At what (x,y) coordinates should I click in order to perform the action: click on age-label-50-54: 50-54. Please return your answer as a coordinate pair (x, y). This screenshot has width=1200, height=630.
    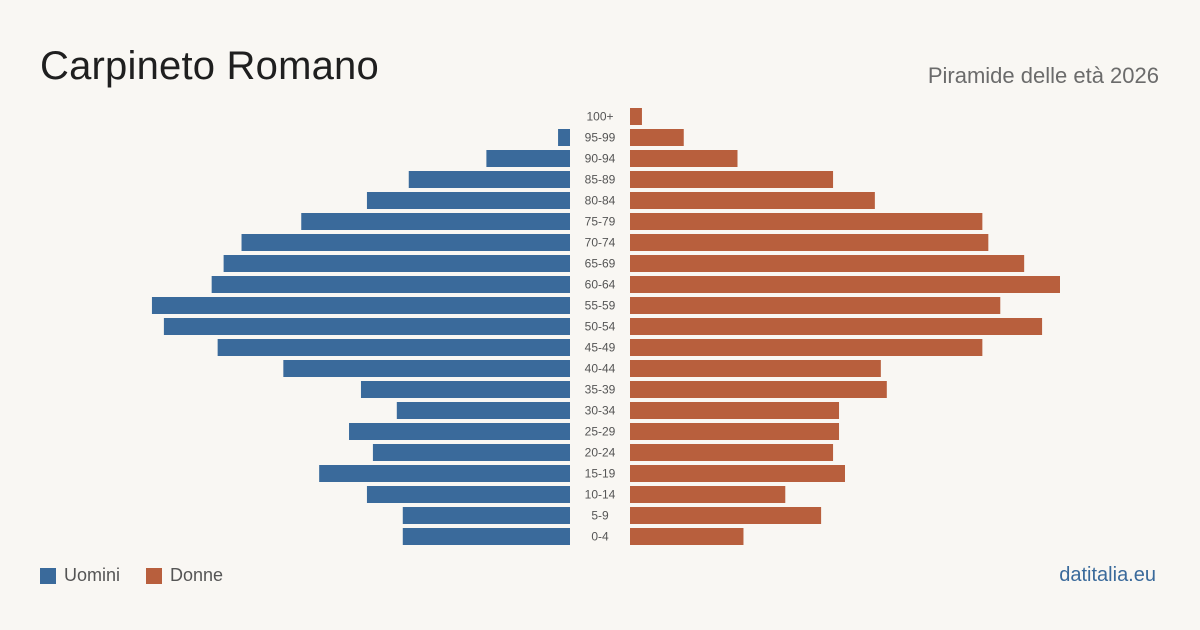
    Looking at the image, I should click on (600, 327).